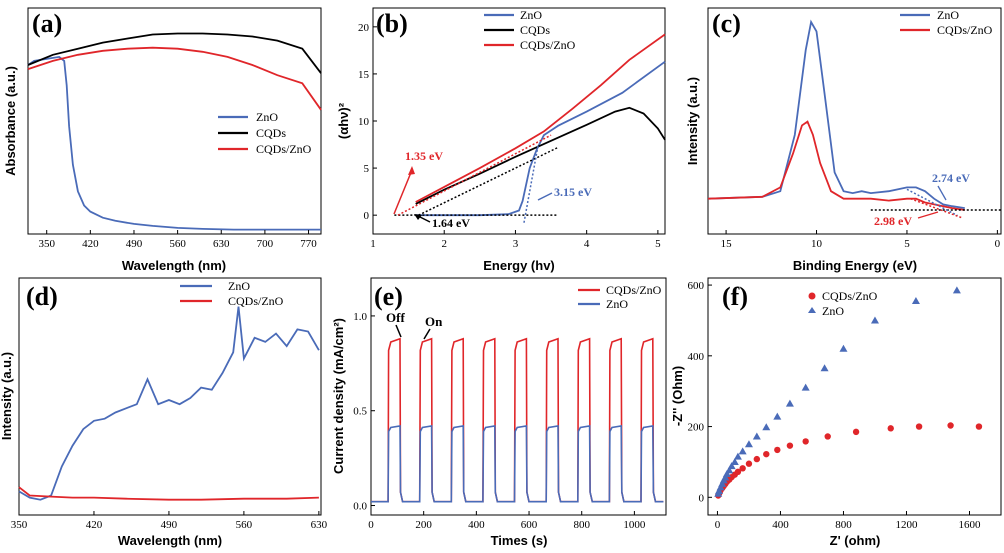 The width and height of the screenshot is (1004, 553). Describe the element at coordinates (529, 525) in the screenshot. I see `x-tick-label: 600` at that location.